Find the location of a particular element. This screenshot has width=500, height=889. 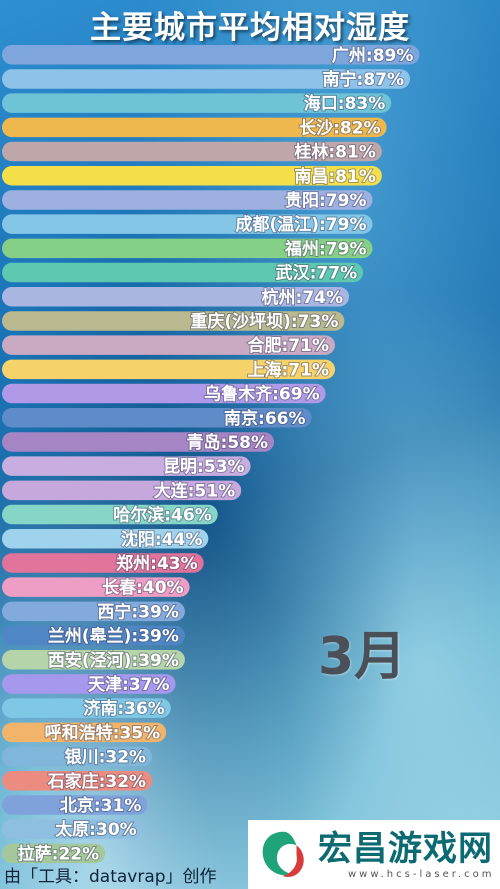

footer-credit: 由「工具：datavrap」创作 is located at coordinates (110, 877).